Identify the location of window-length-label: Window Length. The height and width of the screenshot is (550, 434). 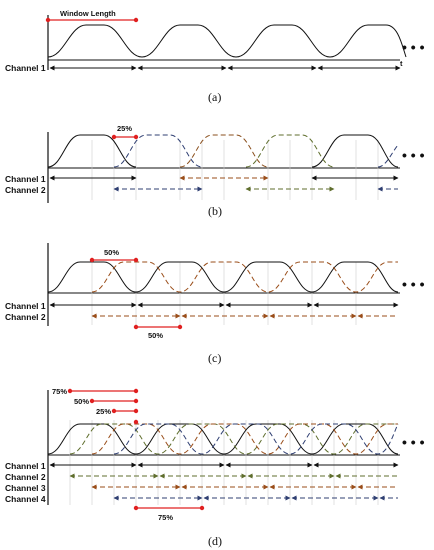
(88, 13).